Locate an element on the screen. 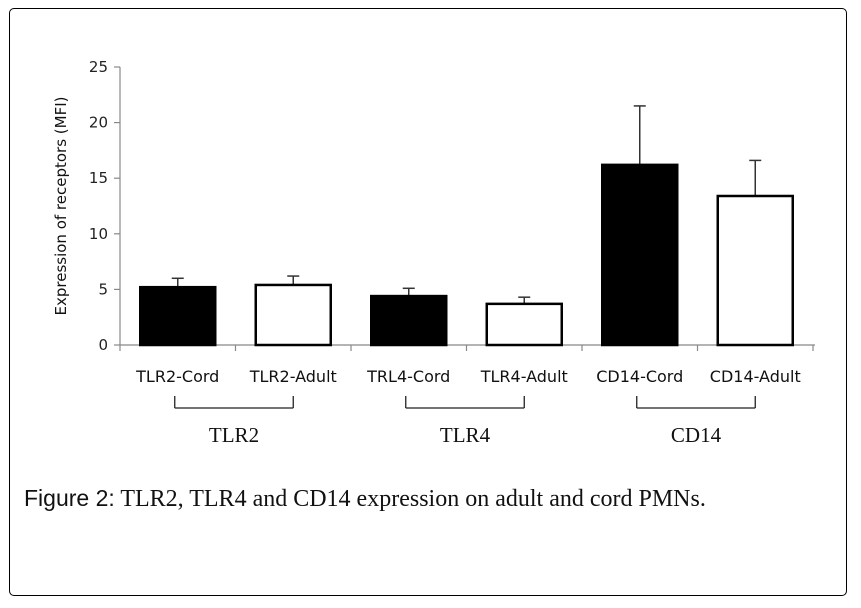 Image resolution: width=861 pixels, height=608 pixels. category-label: CD14-Adult is located at coordinates (755, 376).